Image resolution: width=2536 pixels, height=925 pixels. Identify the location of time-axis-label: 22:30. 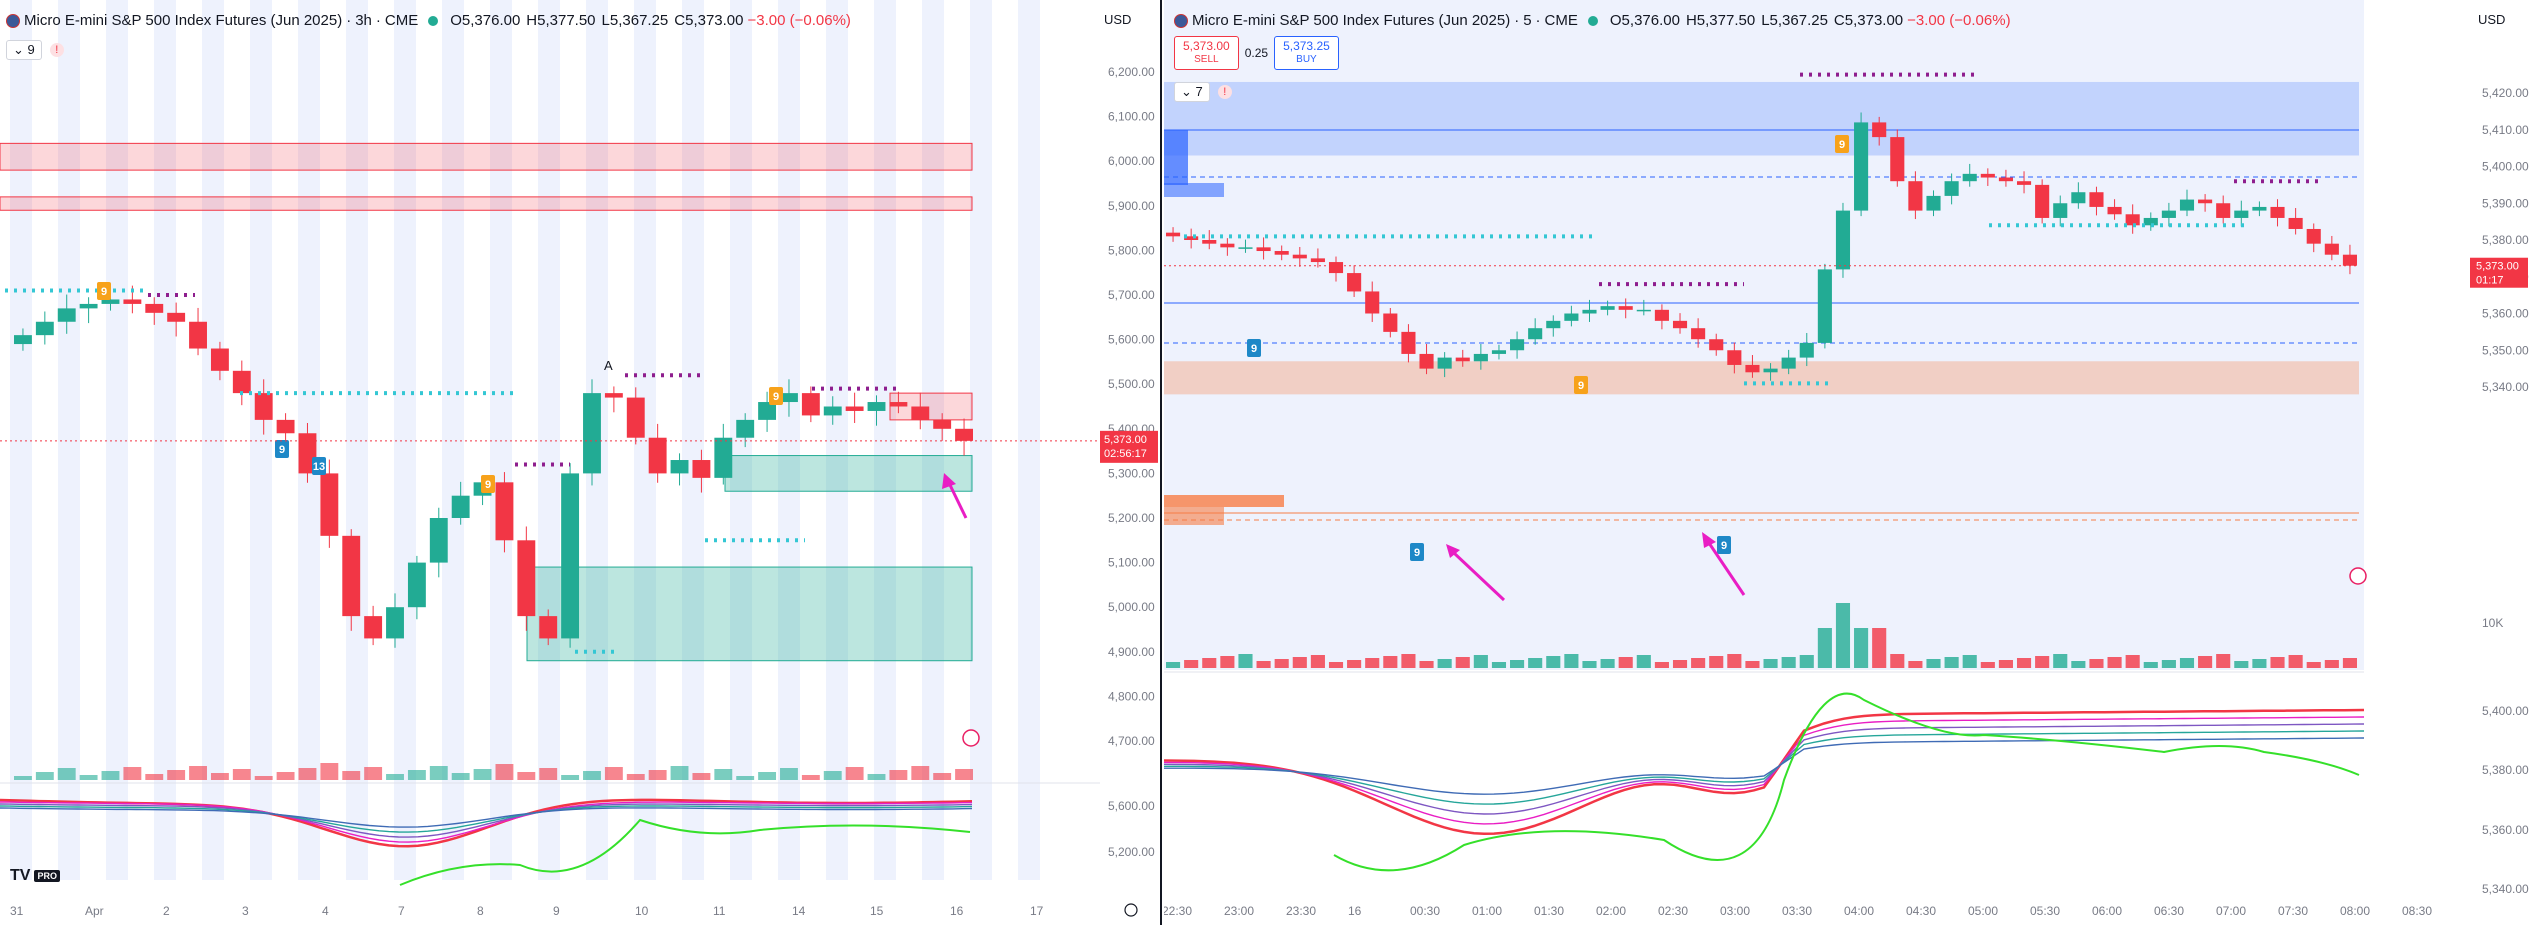
(1178, 911).